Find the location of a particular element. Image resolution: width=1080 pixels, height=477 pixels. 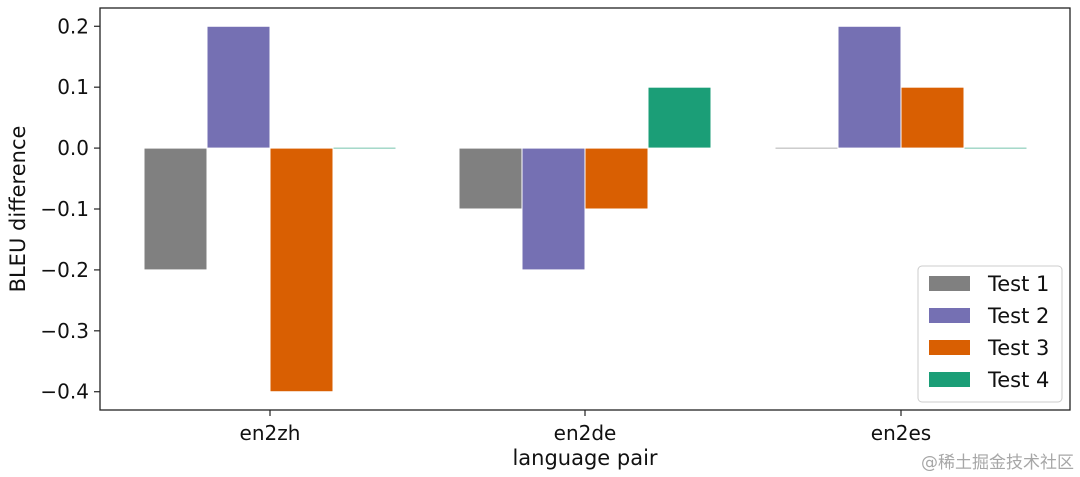

legend-label: Test 4 is located at coordinates (1018, 380).